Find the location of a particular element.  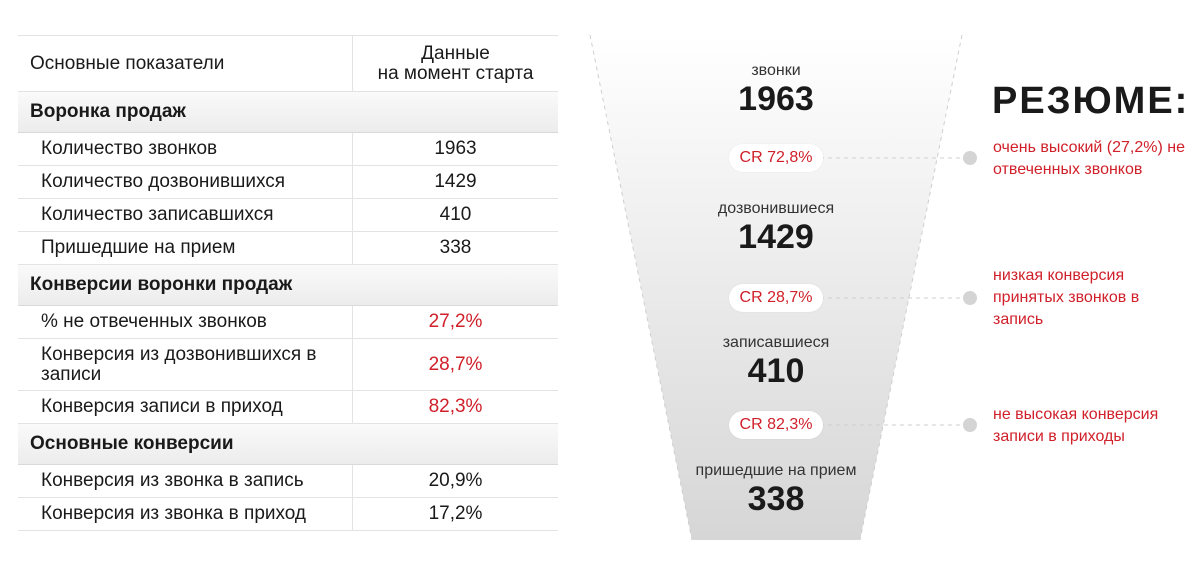

row-value: 410 is located at coordinates (455, 215).